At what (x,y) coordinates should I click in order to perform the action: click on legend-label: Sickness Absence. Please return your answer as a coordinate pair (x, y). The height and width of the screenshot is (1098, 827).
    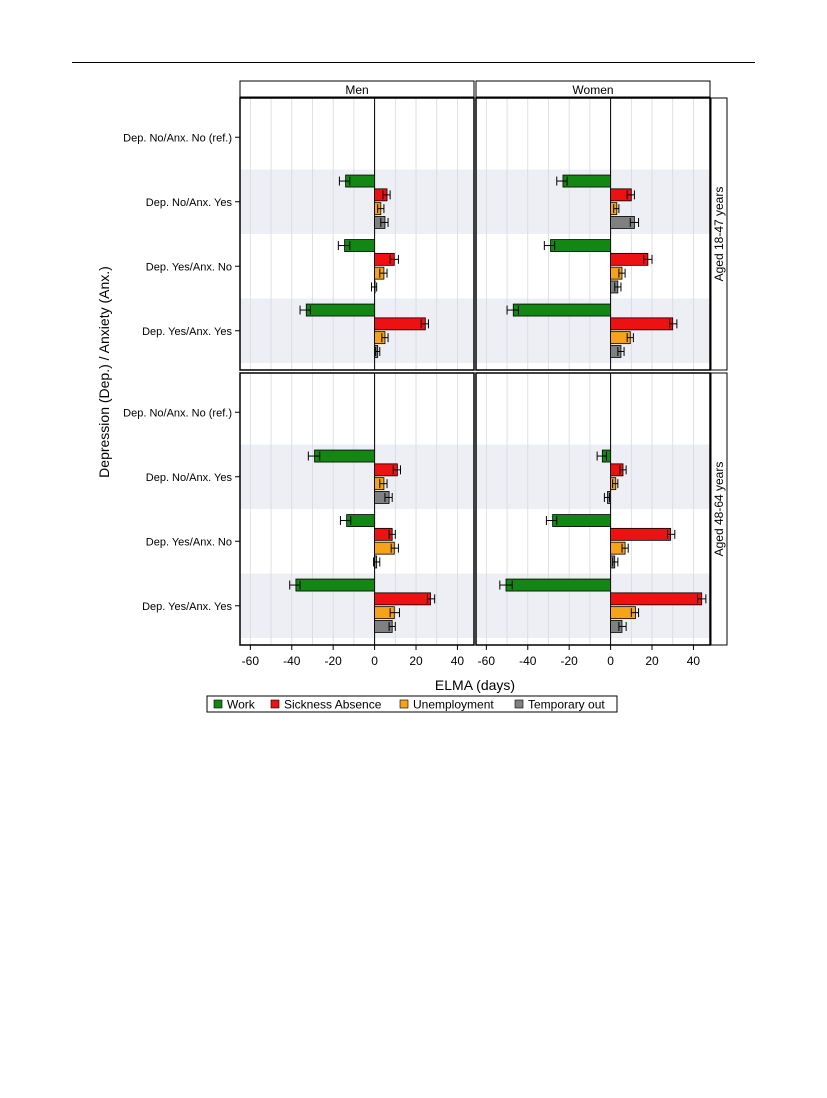
    Looking at the image, I should click on (333, 705).